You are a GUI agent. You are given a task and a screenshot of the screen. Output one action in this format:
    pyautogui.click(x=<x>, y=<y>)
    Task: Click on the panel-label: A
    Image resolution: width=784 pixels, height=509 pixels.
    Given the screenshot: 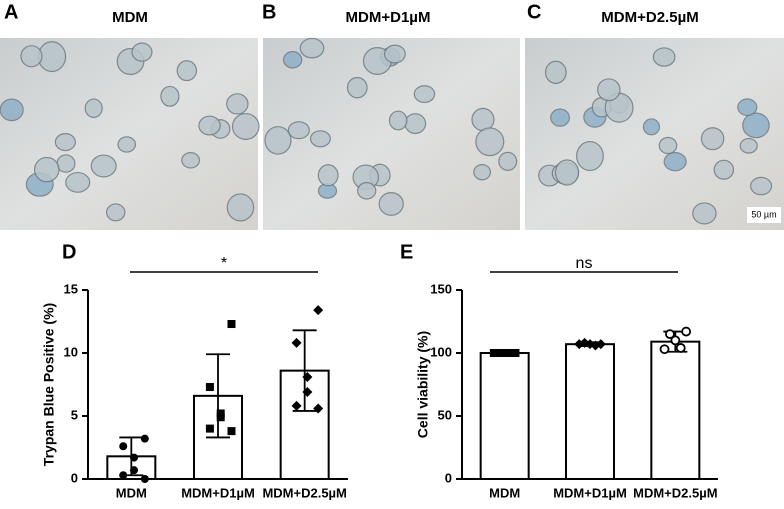 What is the action you would take?
    pyautogui.click(x=11, y=12)
    